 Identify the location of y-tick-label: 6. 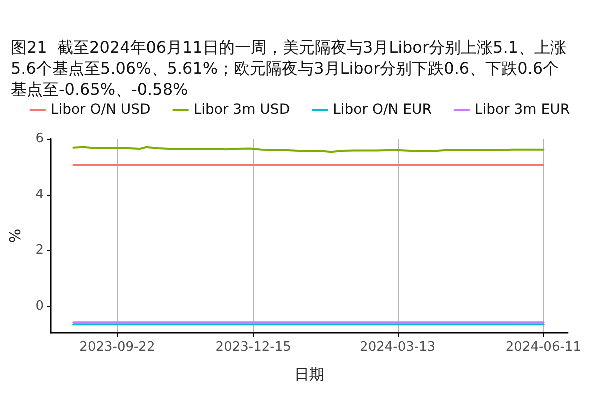
(40, 139).